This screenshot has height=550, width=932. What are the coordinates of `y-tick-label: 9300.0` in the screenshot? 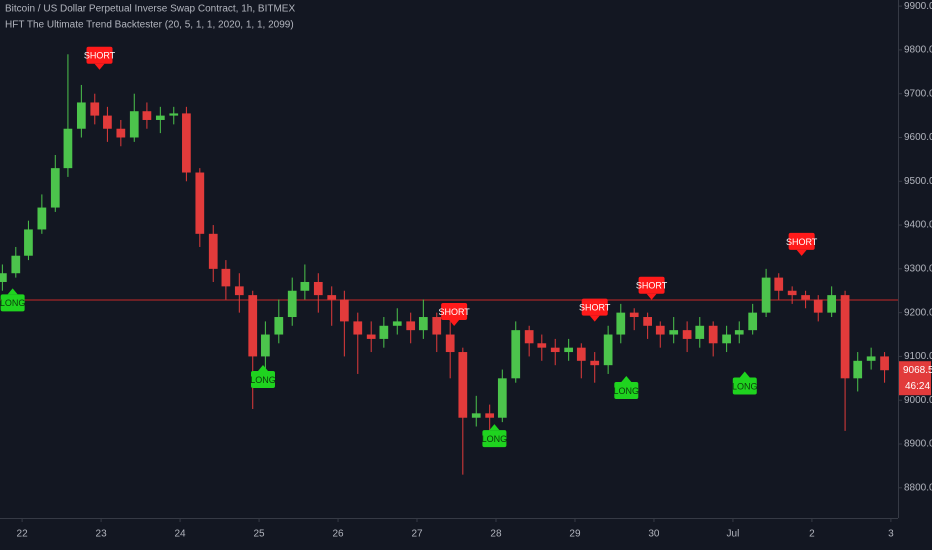 It's located at (918, 268).